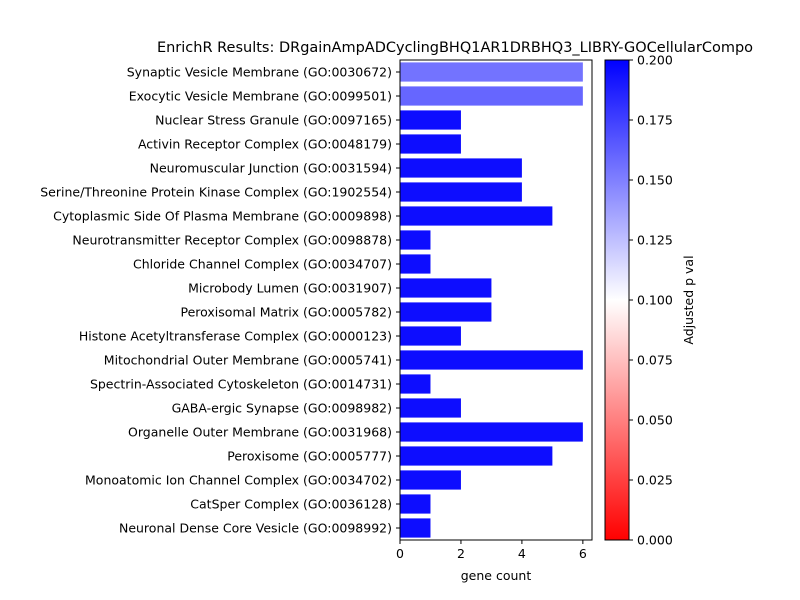  Describe the element at coordinates (309, 456) in the screenshot. I see `y-tick-label: Peroxisome (GO:0005777)` at that location.